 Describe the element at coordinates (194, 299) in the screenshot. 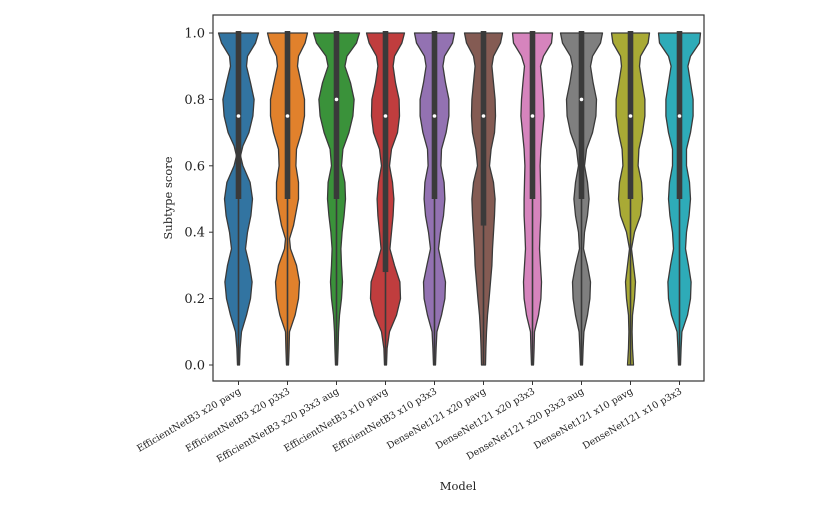

I see `y-tick-label: 0.2` at that location.